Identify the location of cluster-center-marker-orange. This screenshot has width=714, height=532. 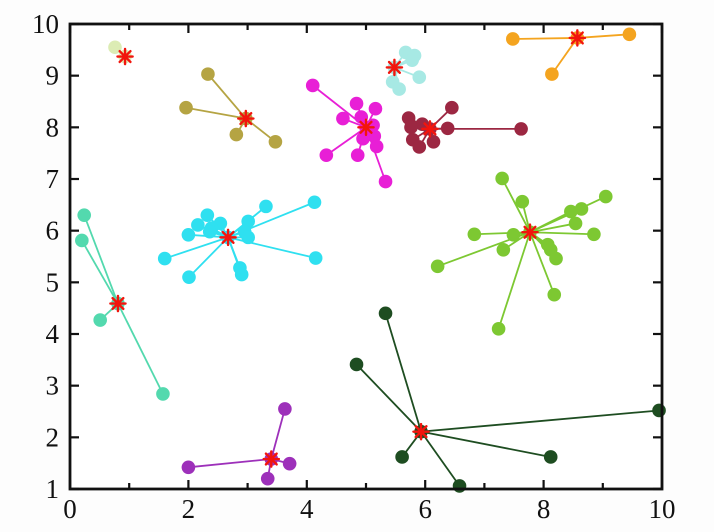
(577, 38).